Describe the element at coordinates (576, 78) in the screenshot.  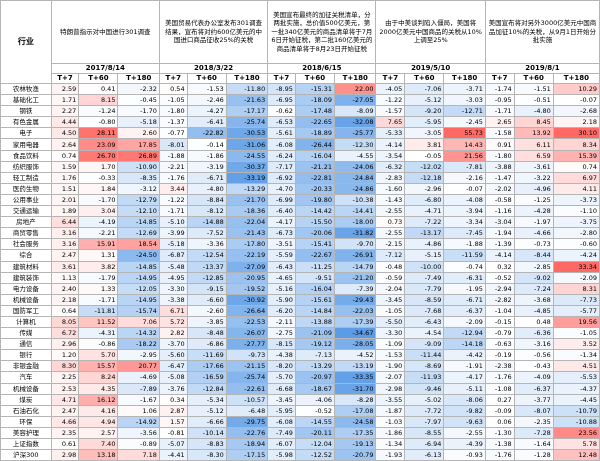
I see `period-header: T+180` at that location.